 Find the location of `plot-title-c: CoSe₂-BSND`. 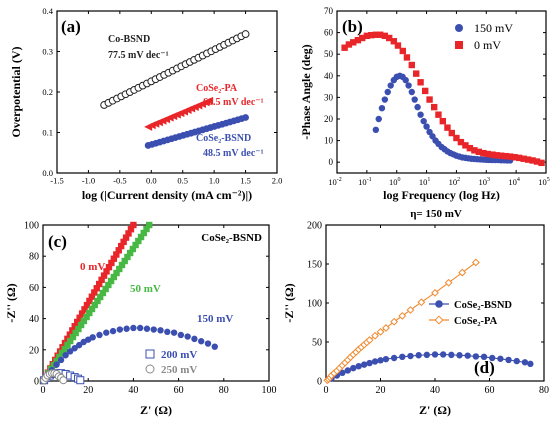

plot-title-c: CoSe₂-BSND is located at coordinates (231, 238).